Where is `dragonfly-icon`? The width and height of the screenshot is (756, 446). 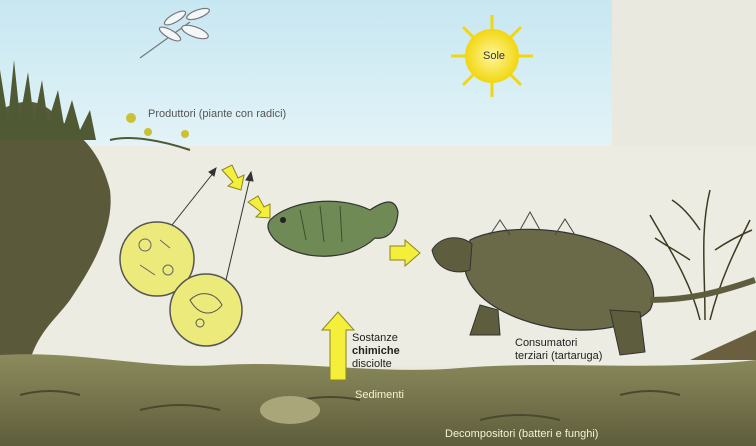 dragonfly-icon is located at coordinates (174, 33).